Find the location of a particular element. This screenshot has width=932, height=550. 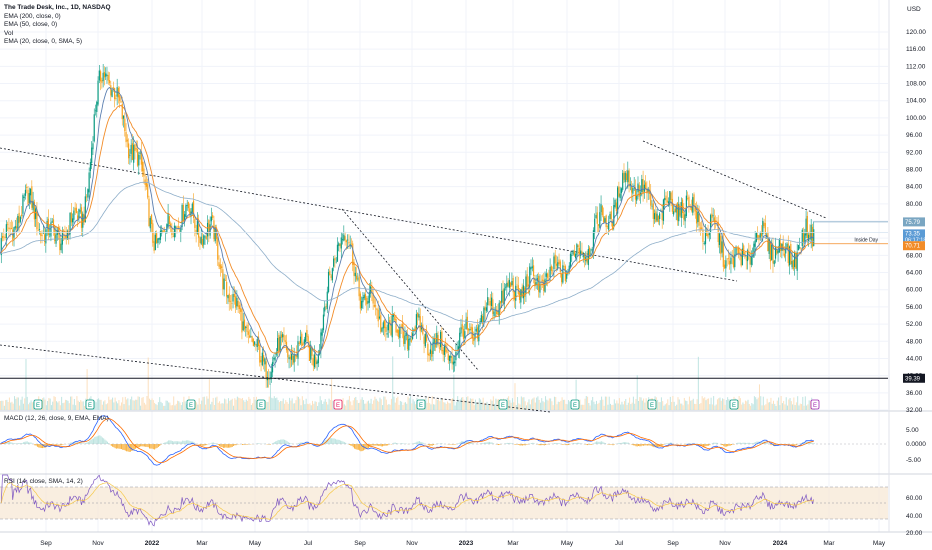

macd-label: MACD (12, 26, close, 9, EMA, EMA) is located at coordinates (56, 418).